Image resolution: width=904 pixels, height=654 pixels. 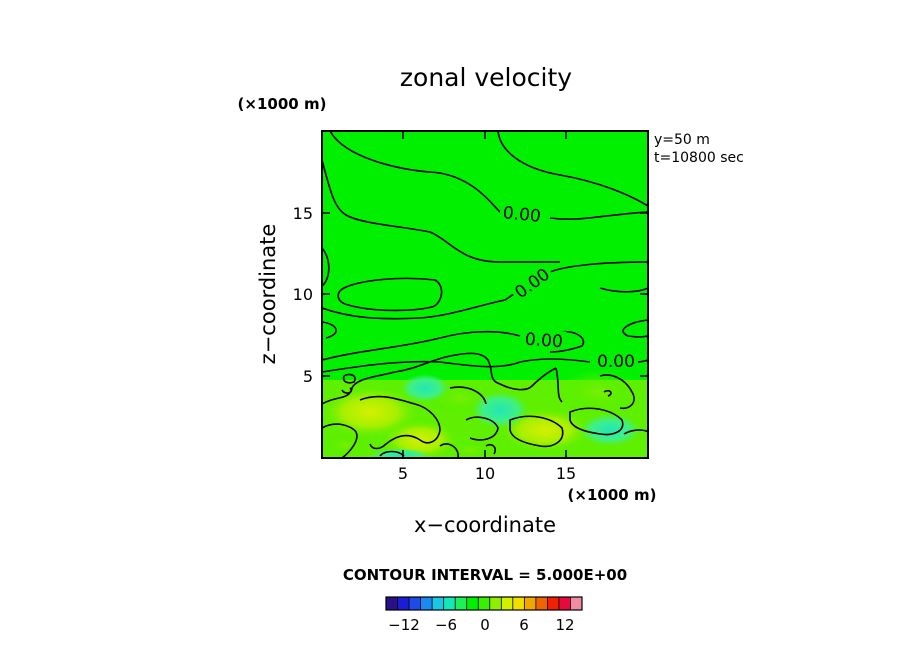 I want to click on colorbar-tick-label: −6, so click(x=446, y=625).